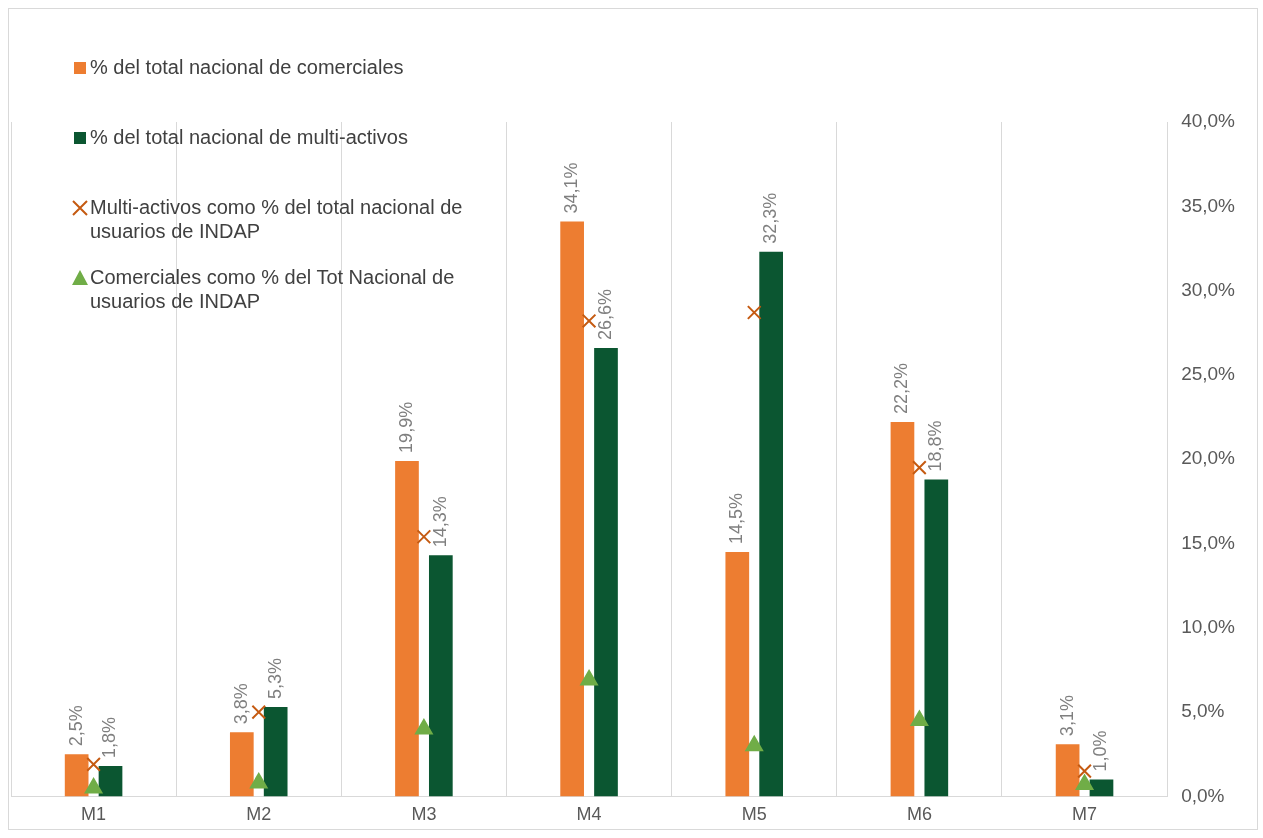 Image resolution: width=1263 pixels, height=838 pixels. I want to click on y-tick-label: 40,0%, so click(1208, 121).